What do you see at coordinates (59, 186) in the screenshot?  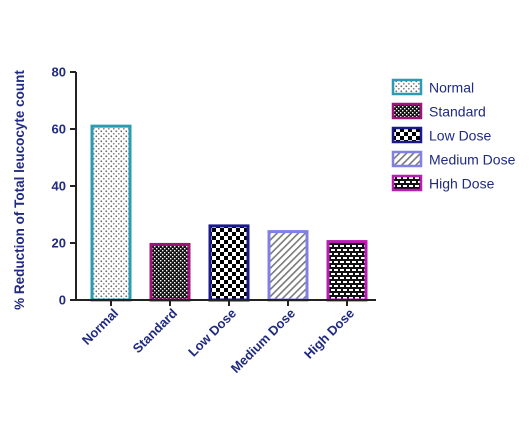 I see `y-tick-label: 40` at bounding box center [59, 186].